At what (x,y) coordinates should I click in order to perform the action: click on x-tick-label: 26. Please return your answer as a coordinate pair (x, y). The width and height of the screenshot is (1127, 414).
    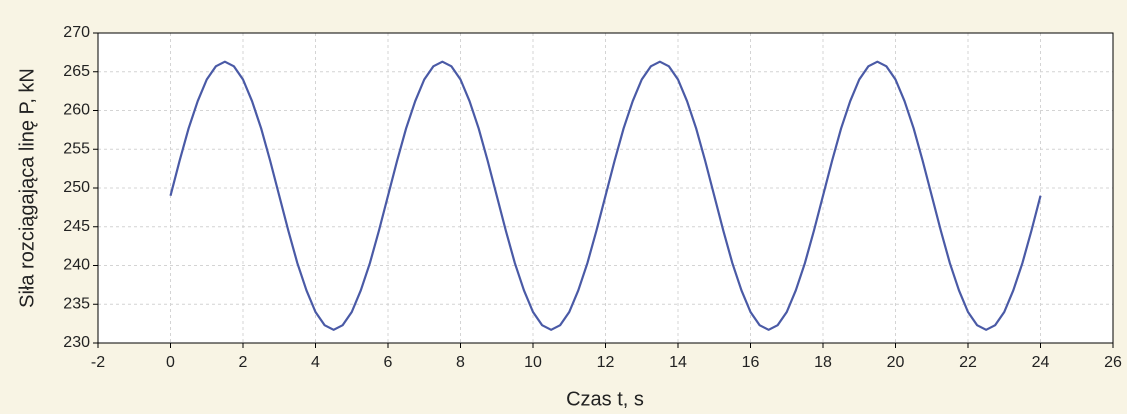
    Looking at the image, I should click on (1113, 362).